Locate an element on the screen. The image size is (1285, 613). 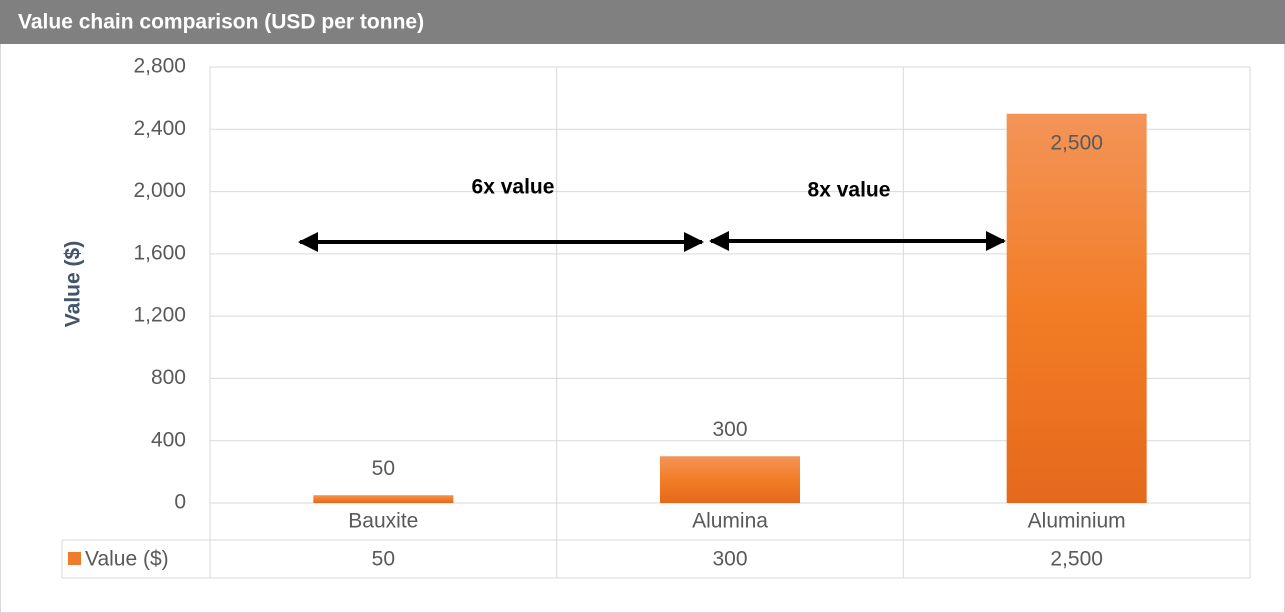
x-tick-label: Aluminium is located at coordinates (1077, 521).